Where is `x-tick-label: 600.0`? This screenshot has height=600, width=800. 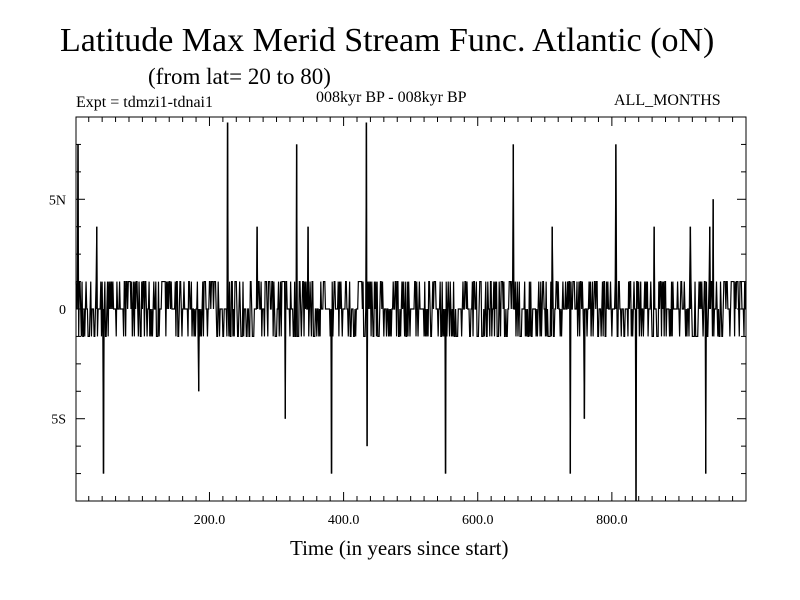
x-tick-label: 600.0 is located at coordinates (478, 520).